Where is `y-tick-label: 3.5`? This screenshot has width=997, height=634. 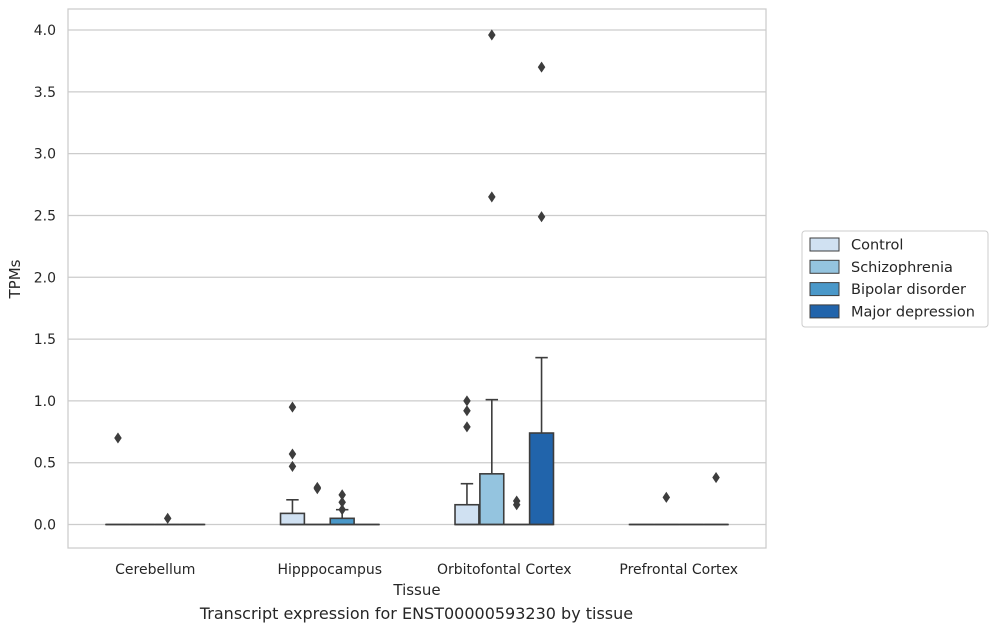
y-tick-label: 3.5 is located at coordinates (45, 93).